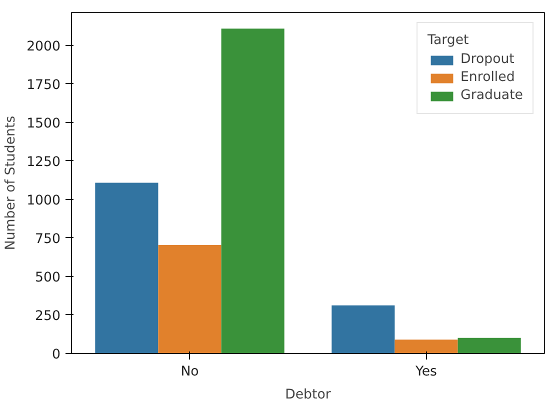 This screenshot has width=548, height=405. Describe the element at coordinates (48, 316) in the screenshot. I see `y-tick-label: 250` at that location.